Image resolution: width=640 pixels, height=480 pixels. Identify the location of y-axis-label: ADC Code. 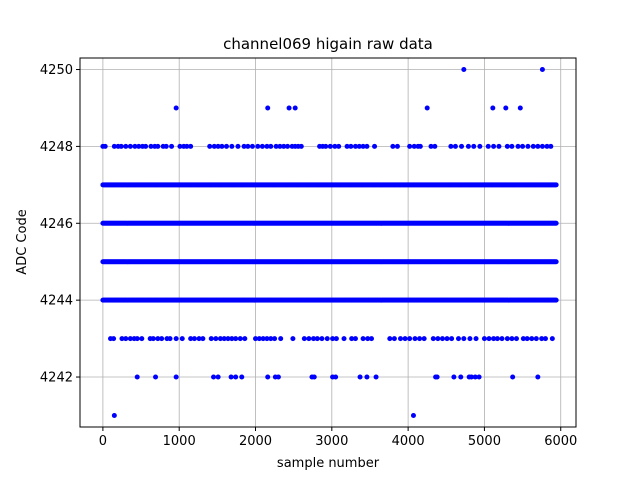
(22, 241).